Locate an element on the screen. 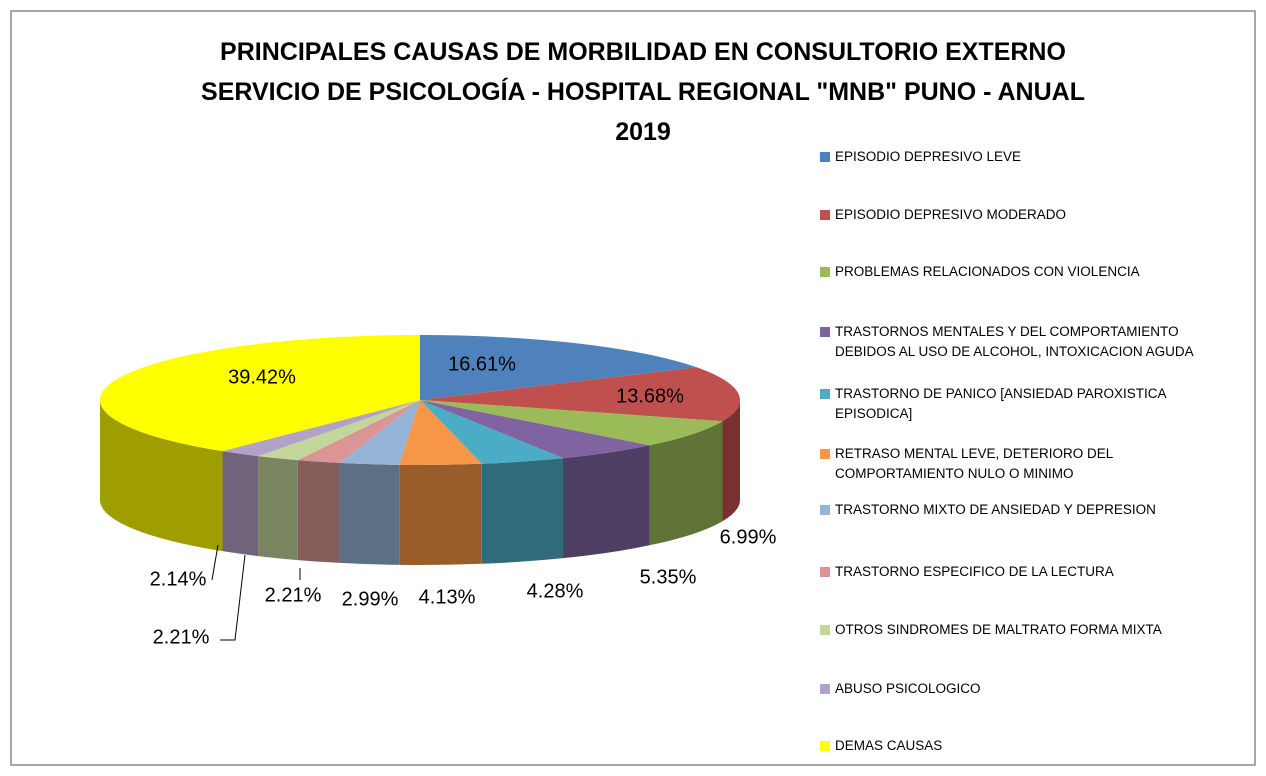 Image resolution: width=1266 pixels, height=776 pixels. data-label: 4.13% is located at coordinates (447, 597).